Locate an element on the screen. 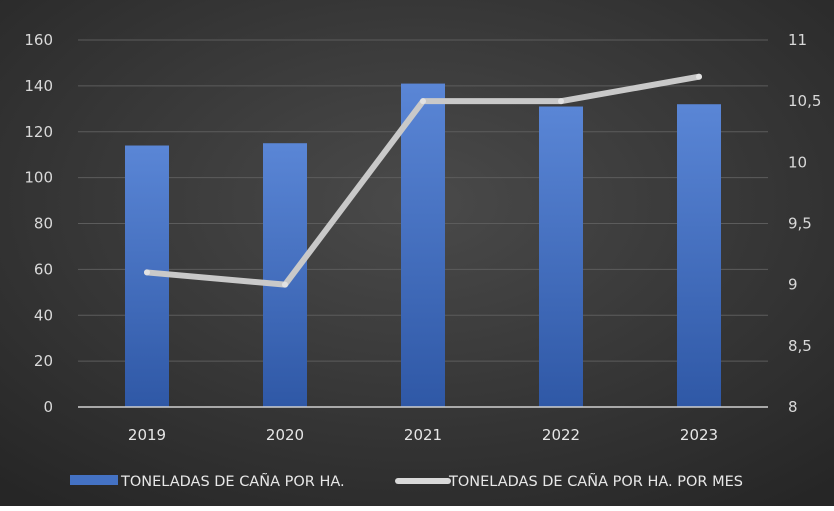  x-tick-label: 2021 is located at coordinates (423, 435).